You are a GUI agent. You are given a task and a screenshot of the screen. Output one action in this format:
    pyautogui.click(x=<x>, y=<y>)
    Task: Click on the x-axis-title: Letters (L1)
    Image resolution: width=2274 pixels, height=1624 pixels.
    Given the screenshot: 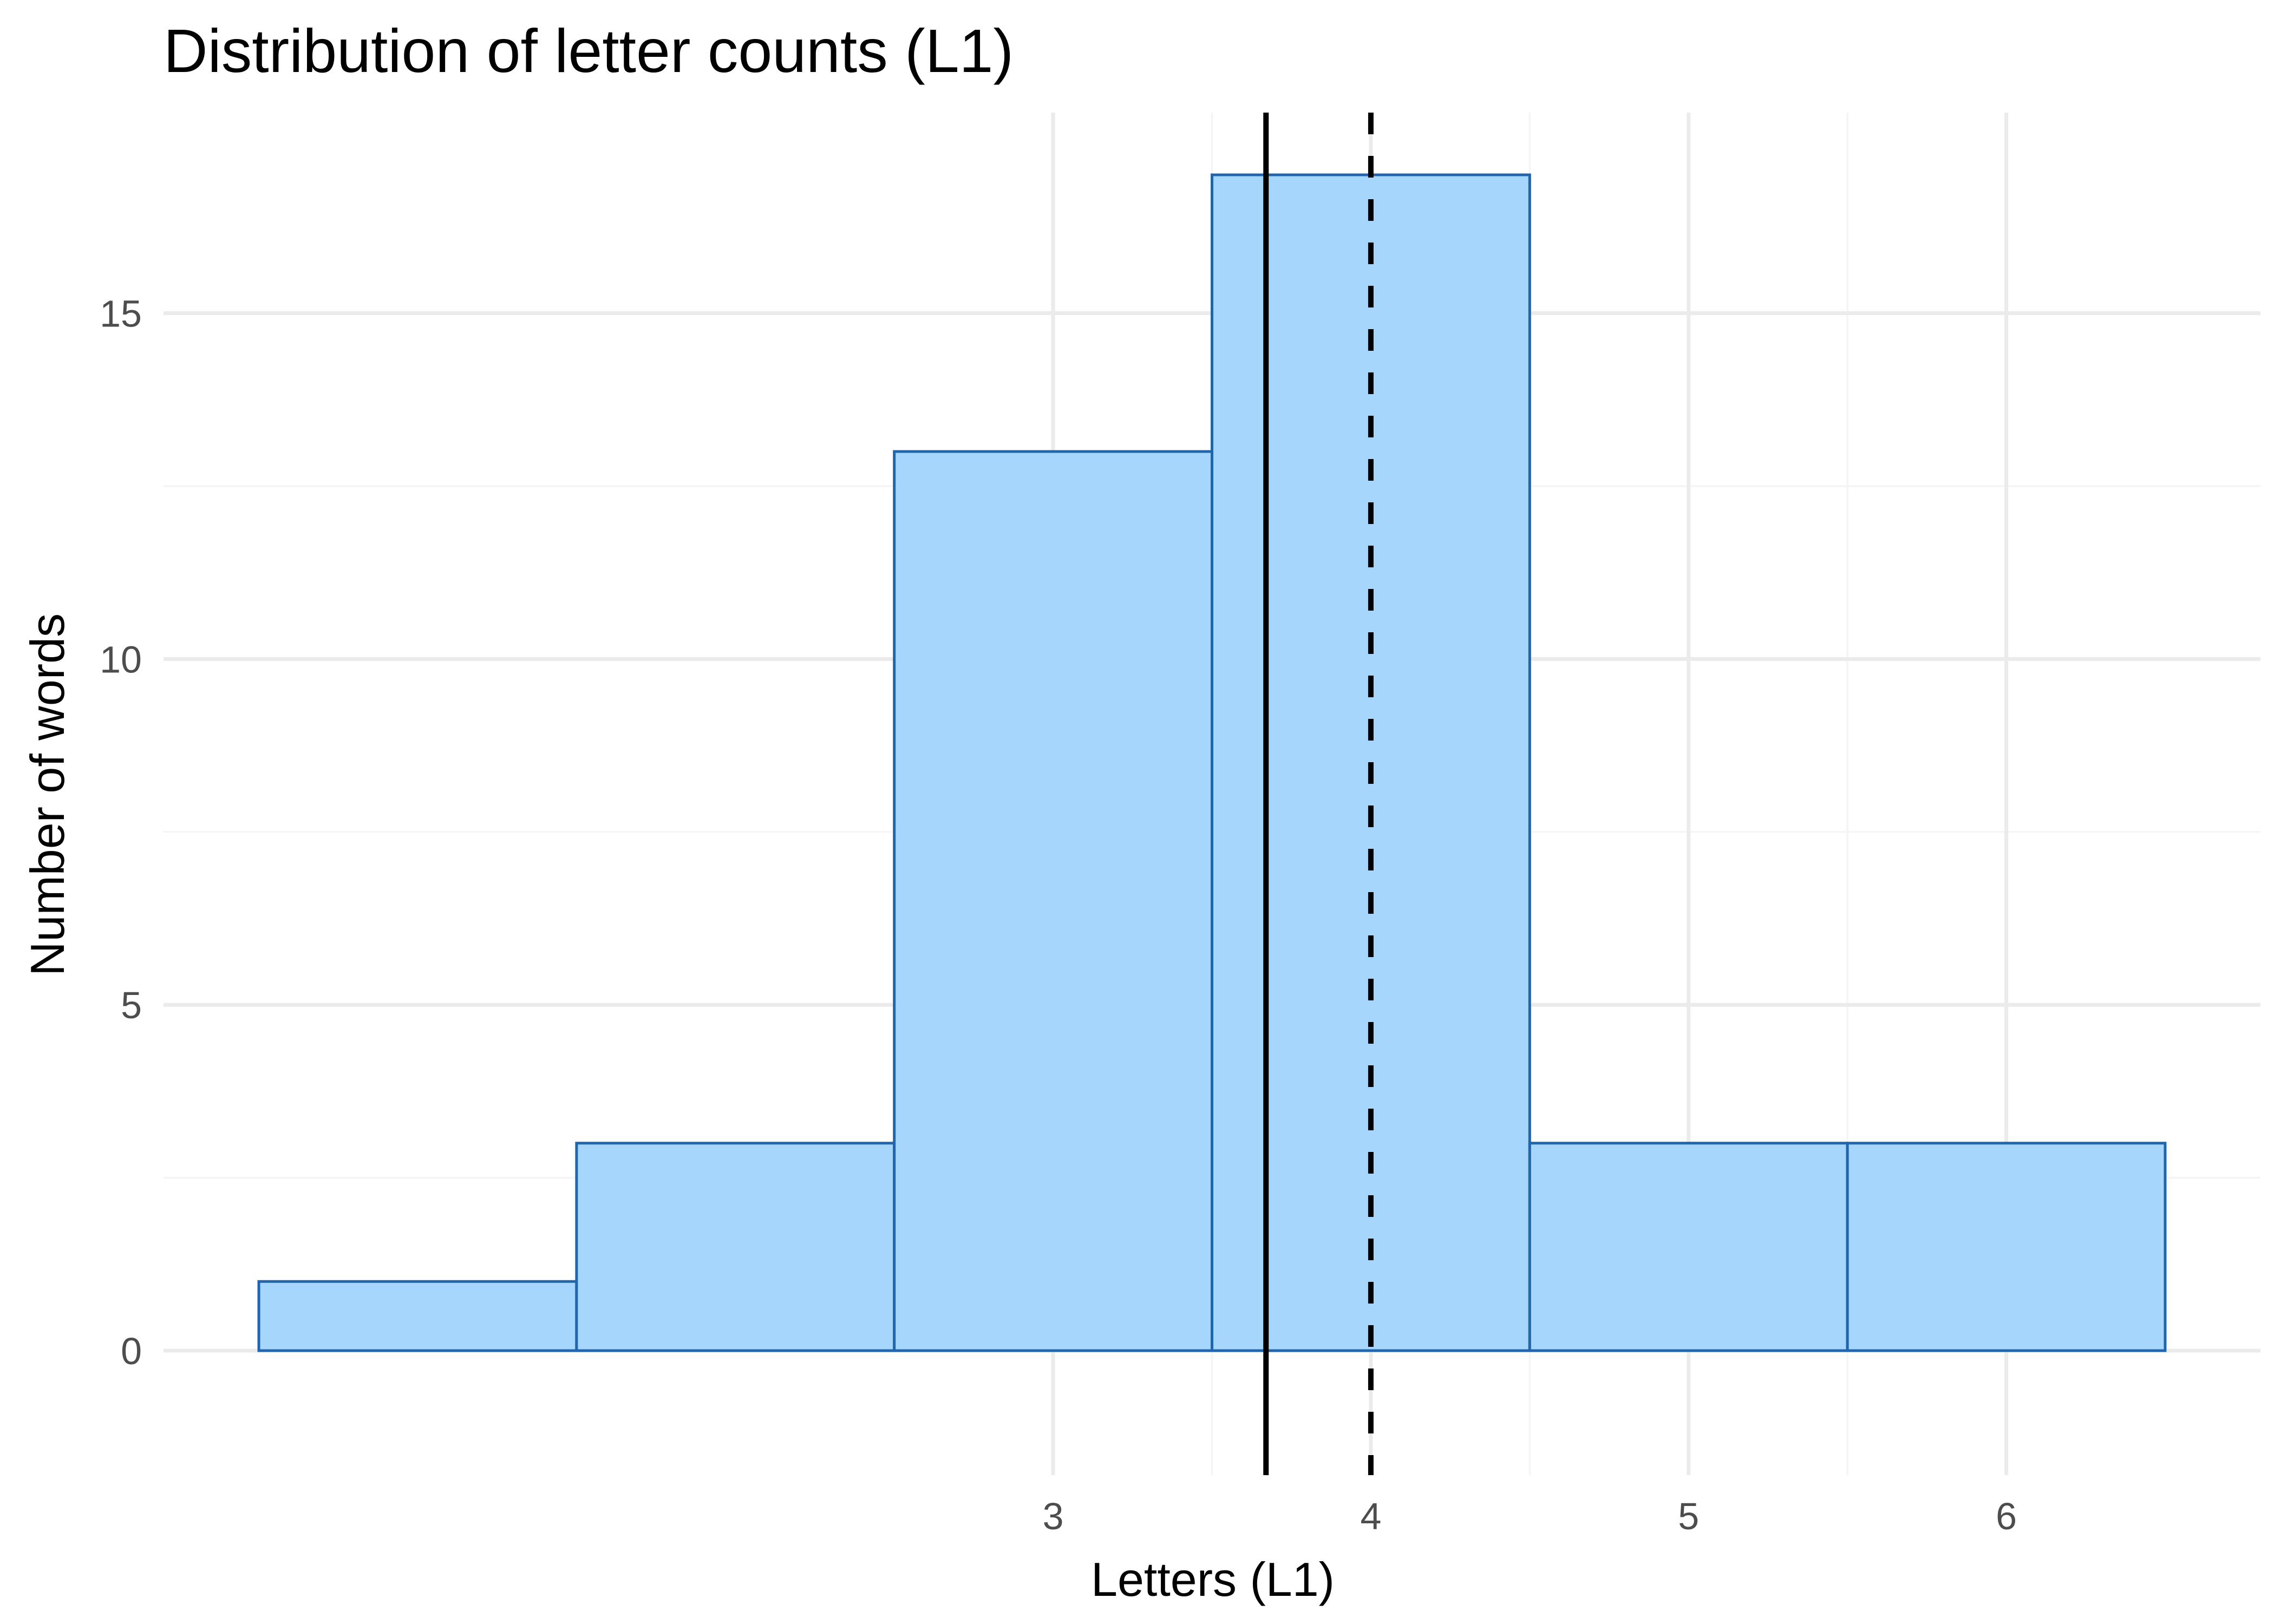 What is the action you would take?
    pyautogui.click(x=1213, y=1580)
    